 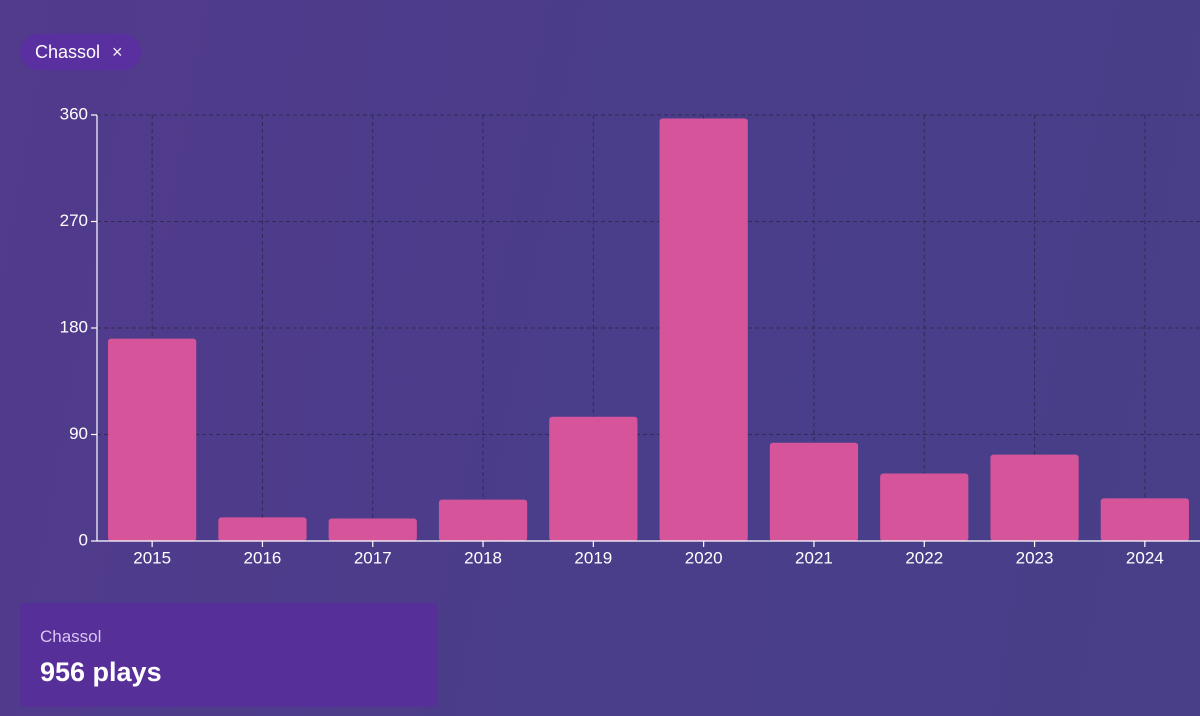 I want to click on x-tick-label: 2022, so click(x=924, y=557).